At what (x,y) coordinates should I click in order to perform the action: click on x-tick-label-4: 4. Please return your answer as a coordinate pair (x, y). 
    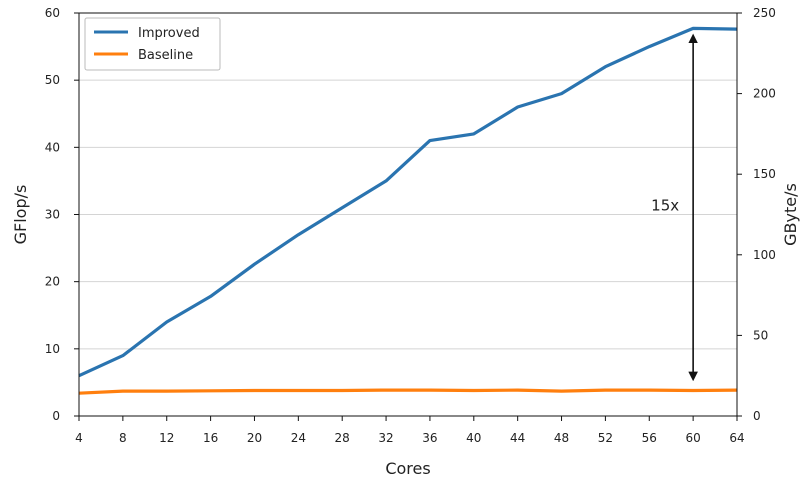
    Looking at the image, I should click on (79, 438).